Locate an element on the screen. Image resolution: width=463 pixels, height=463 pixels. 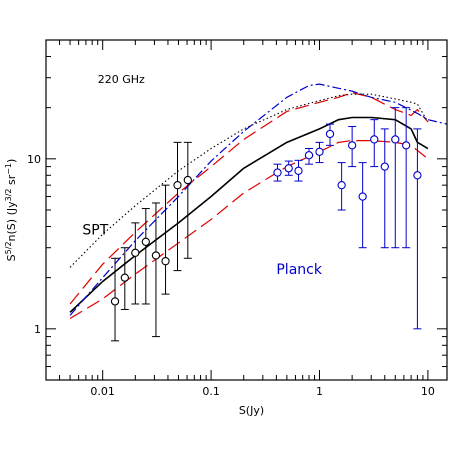
x-tick-label: 1 is located at coordinates (319, 391).